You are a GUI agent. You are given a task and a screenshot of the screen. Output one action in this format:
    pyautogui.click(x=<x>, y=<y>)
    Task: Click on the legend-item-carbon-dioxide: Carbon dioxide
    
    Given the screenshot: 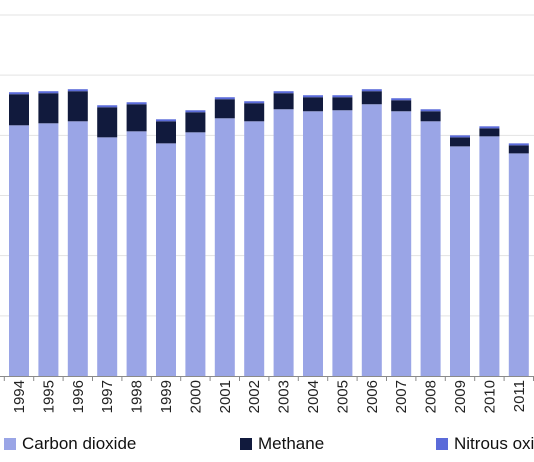 What is the action you would take?
    pyautogui.click(x=70, y=444)
    